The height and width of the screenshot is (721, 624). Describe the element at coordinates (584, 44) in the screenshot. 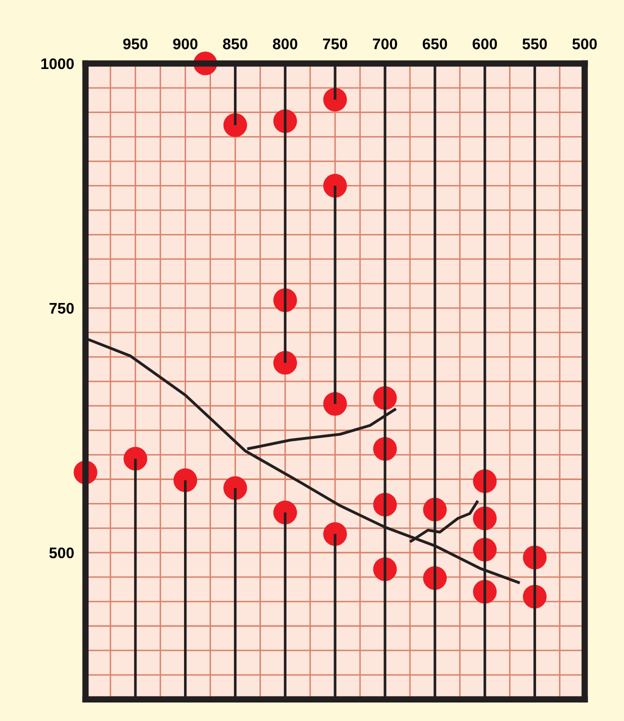

I see `x-tick-label: 500` at that location.